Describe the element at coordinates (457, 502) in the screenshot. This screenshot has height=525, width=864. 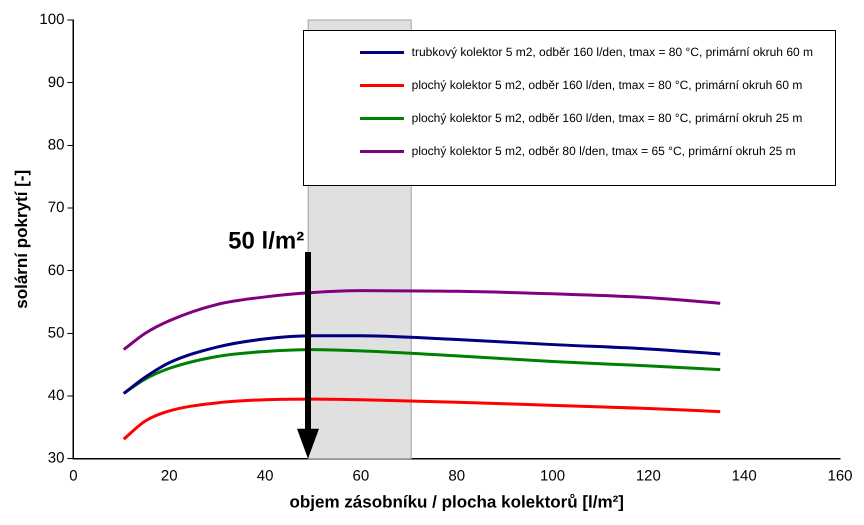
I see `x-axis-title: objem zásobníku / plocha kolektorů [l/m²]` at that location.